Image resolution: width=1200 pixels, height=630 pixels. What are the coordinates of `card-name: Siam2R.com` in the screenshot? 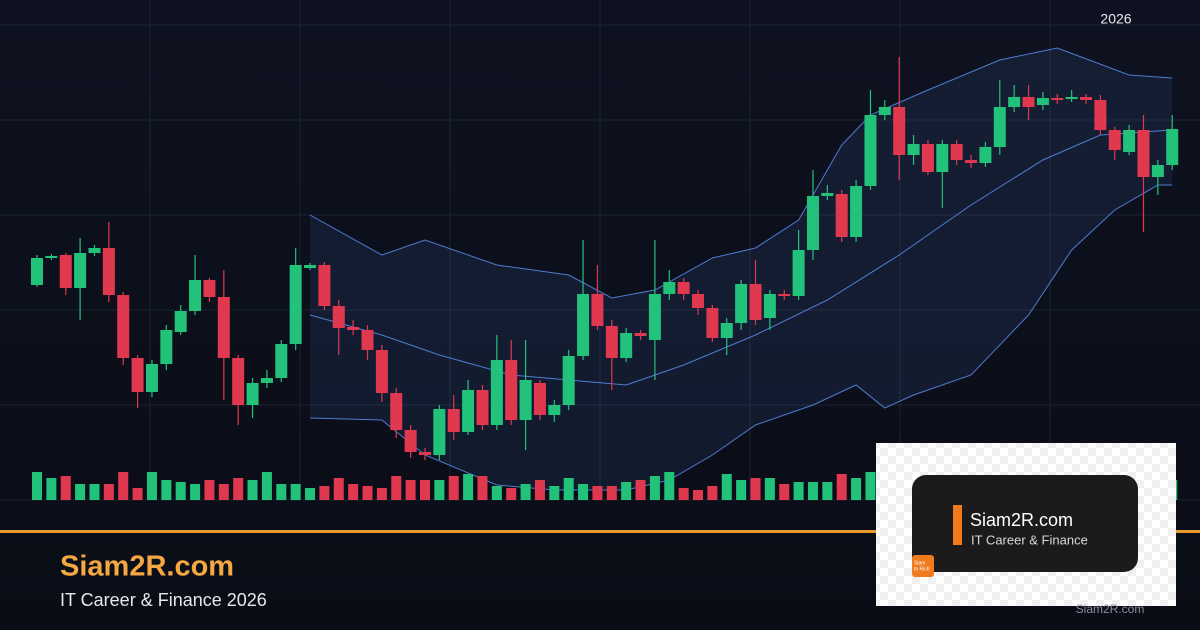 It's located at (1021, 520).